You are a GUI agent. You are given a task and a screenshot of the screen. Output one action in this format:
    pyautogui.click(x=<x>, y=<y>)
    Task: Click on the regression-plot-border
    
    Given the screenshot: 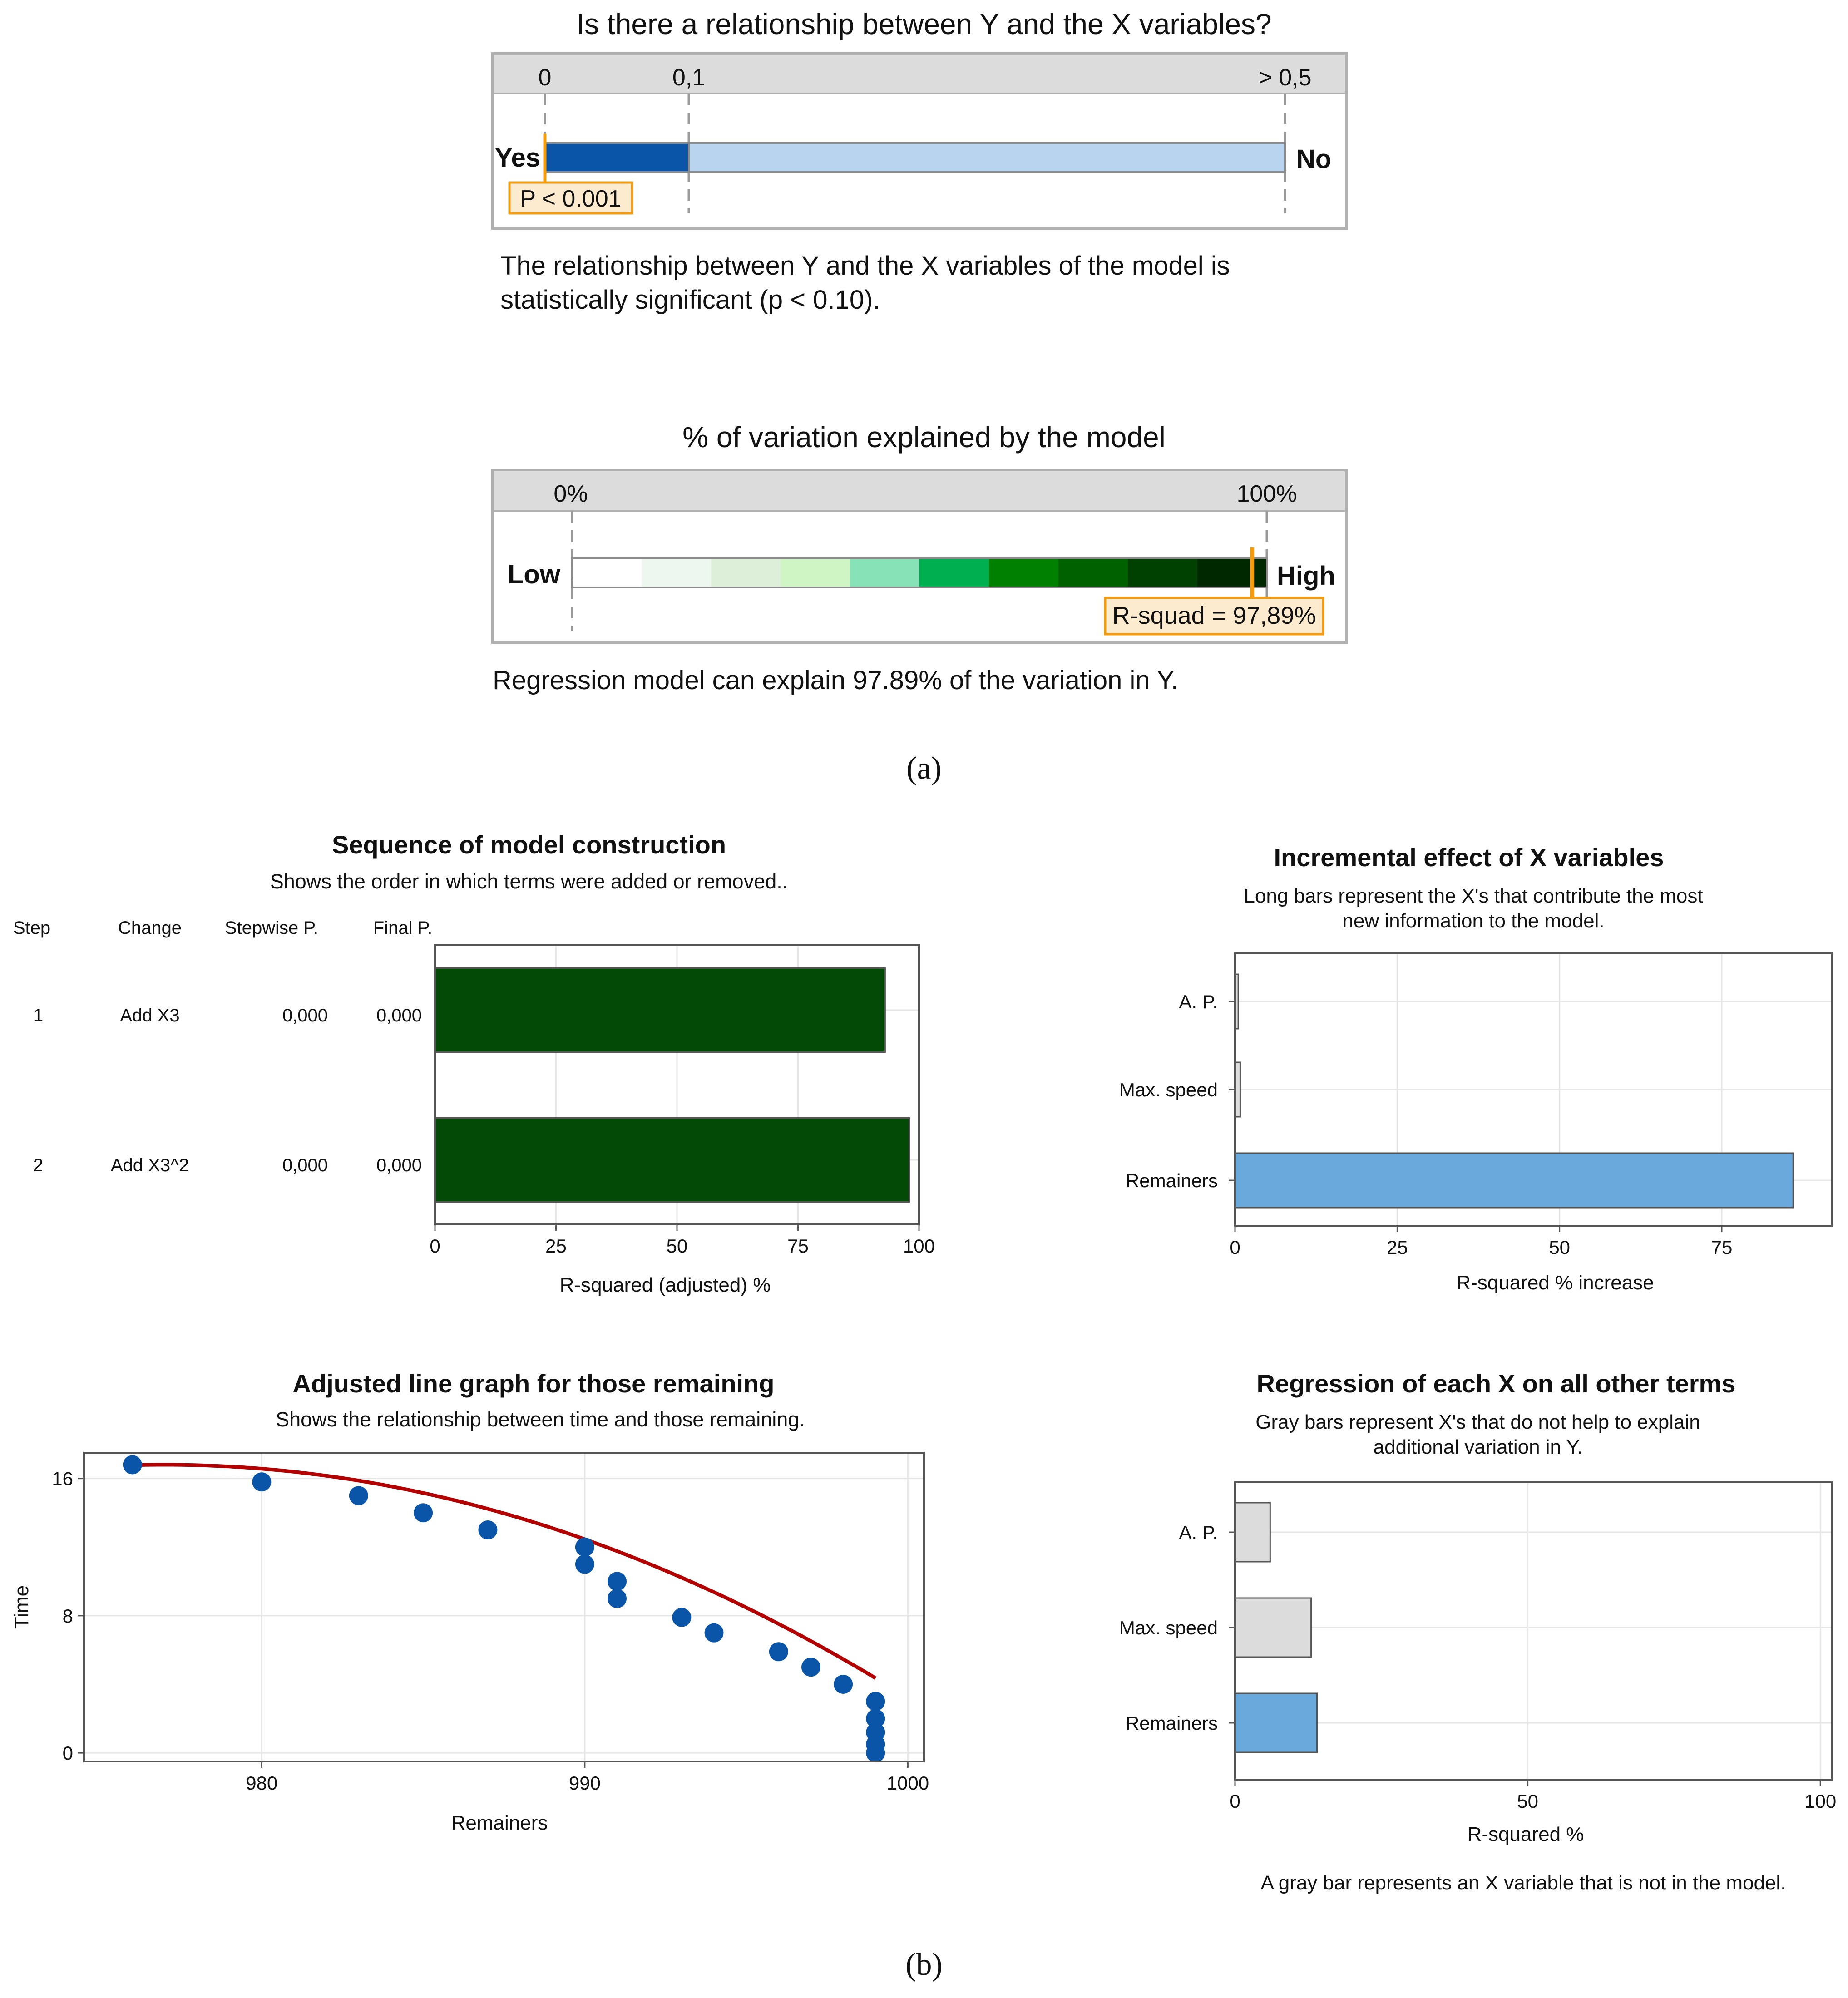 What is the action you would take?
    pyautogui.click(x=1534, y=1631)
    